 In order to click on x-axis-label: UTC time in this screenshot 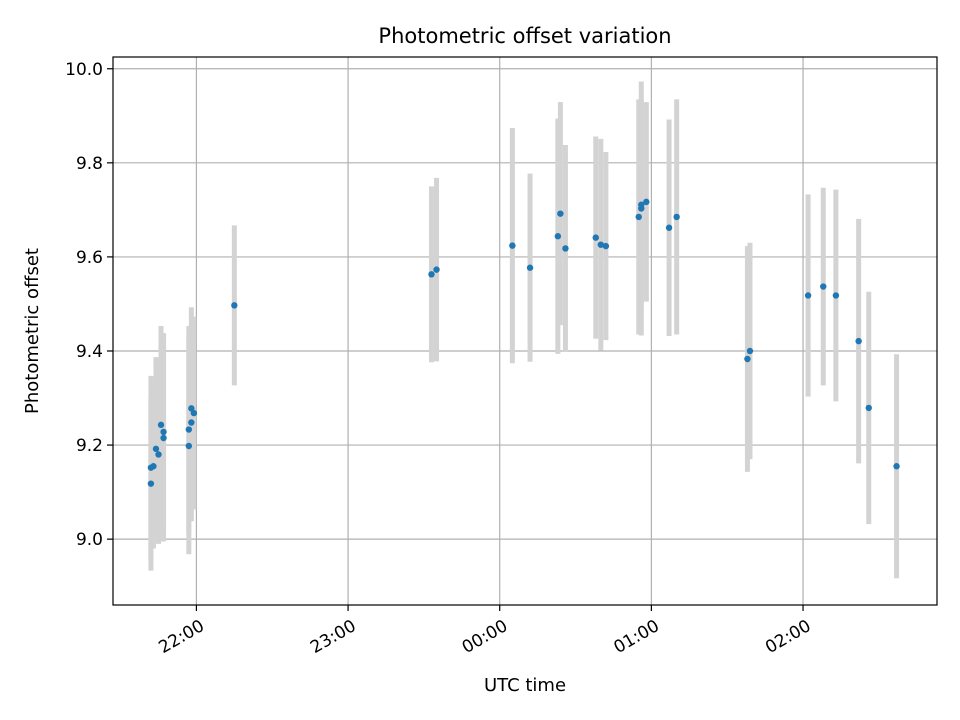, I will do `click(525, 685)`.